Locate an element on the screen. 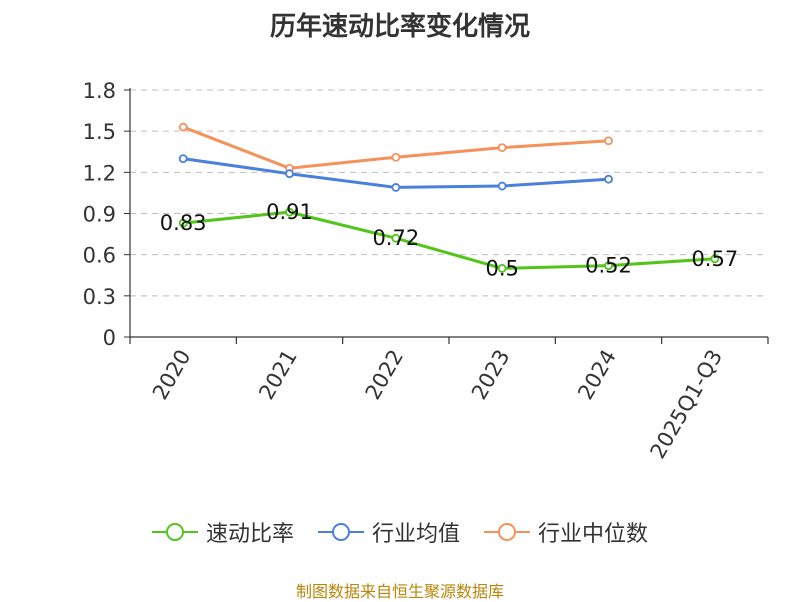 The image size is (800, 602). y-tick-label: 0.3 is located at coordinates (99, 297).